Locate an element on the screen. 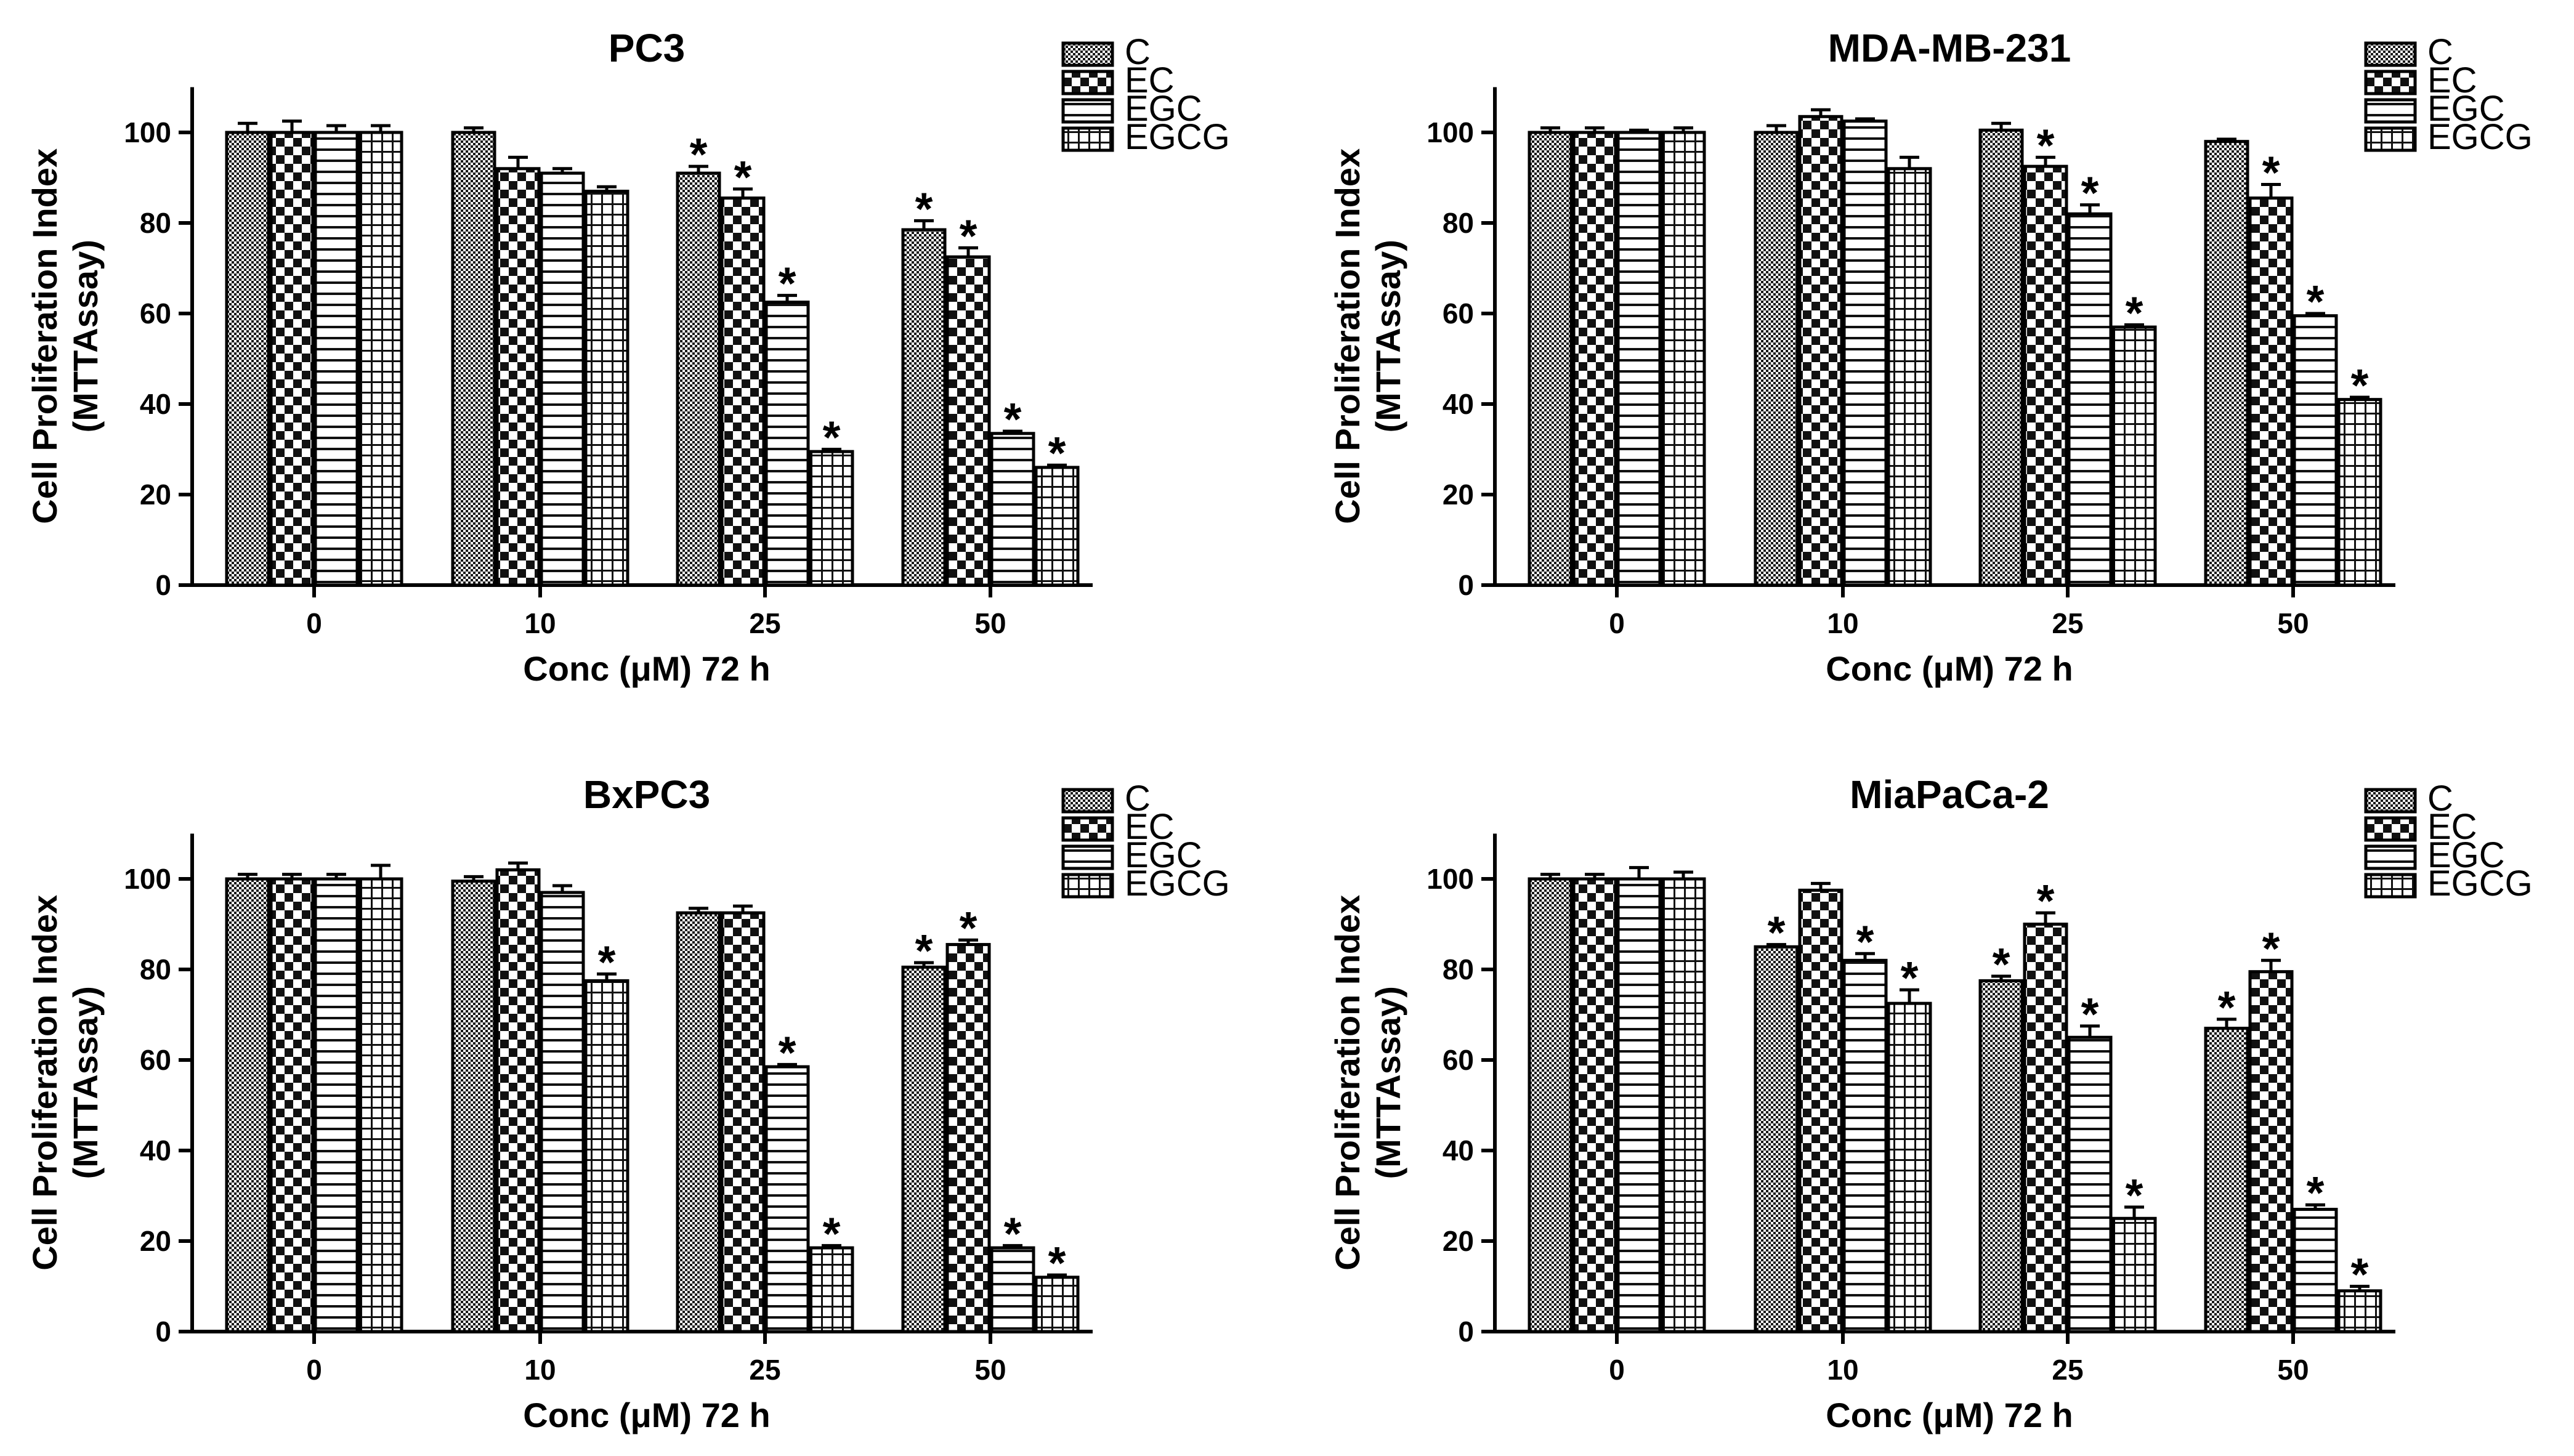  legend-label-egc: EGC is located at coordinates (2466, 855).